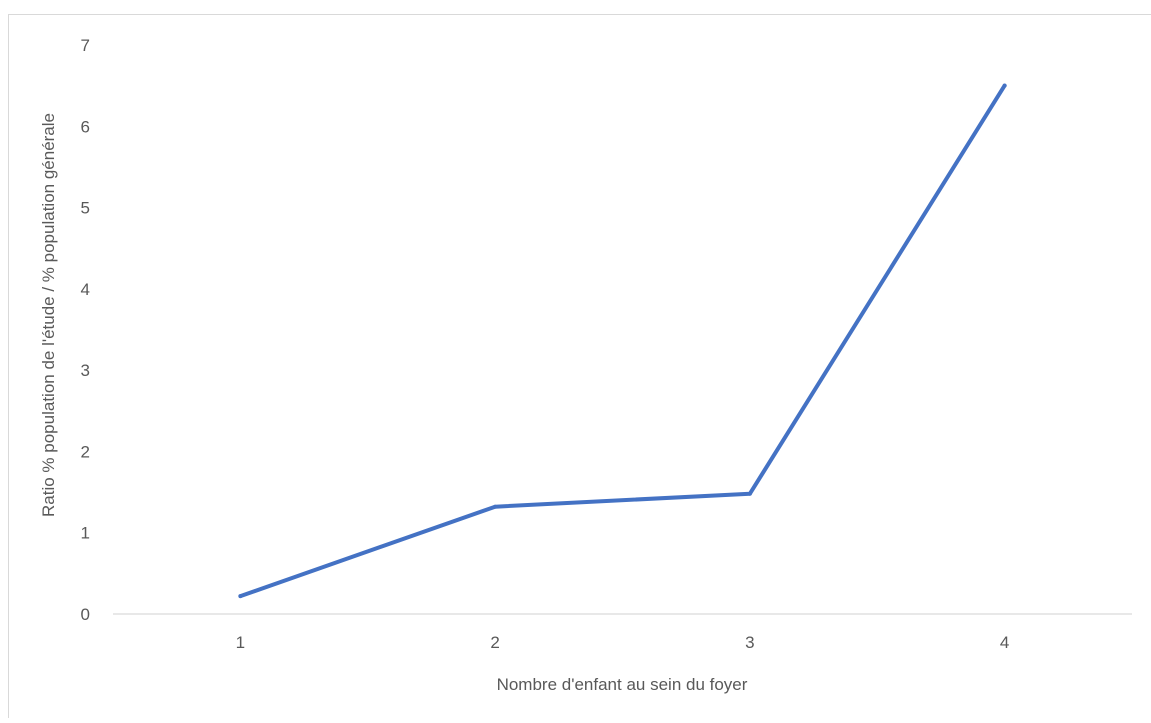 The width and height of the screenshot is (1151, 723). What do you see at coordinates (240, 642) in the screenshot?
I see `x-tick-label: 1` at bounding box center [240, 642].